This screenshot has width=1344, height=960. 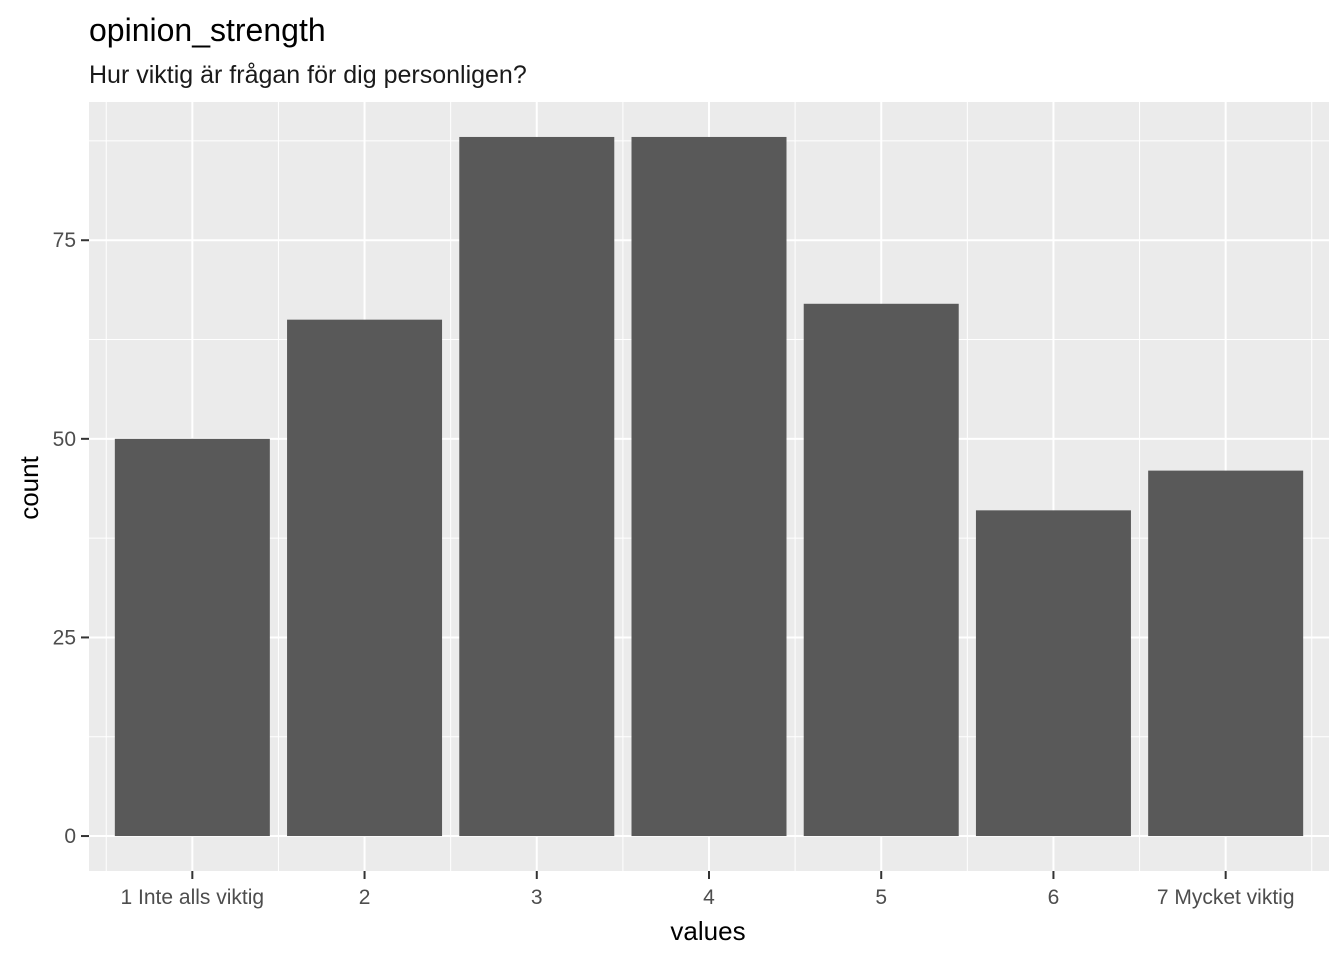 What do you see at coordinates (29, 487) in the screenshot?
I see `y-axis-title: count` at bounding box center [29, 487].